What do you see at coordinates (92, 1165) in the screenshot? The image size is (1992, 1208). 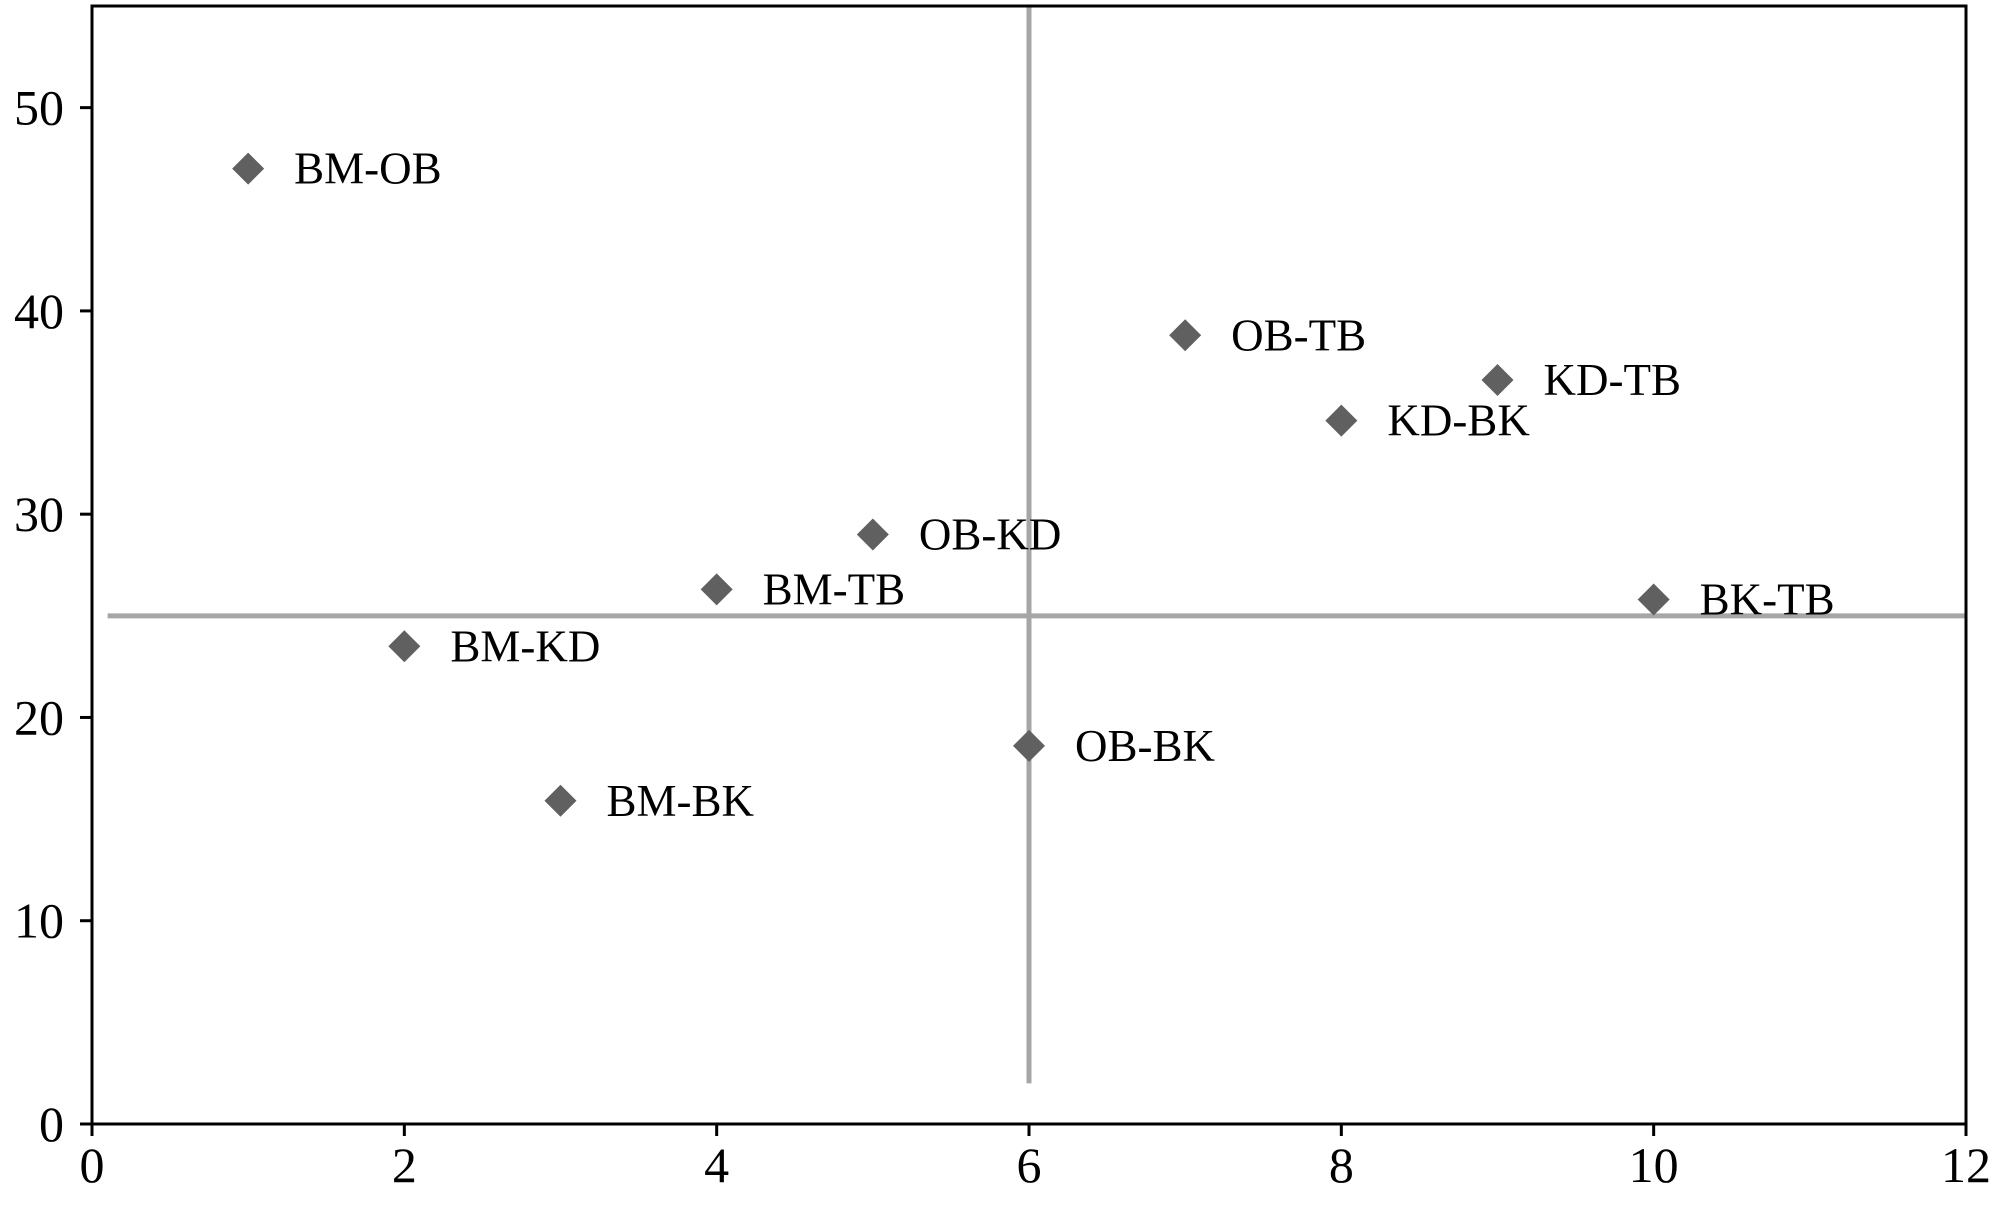 I see `x-tick-label: 0` at bounding box center [92, 1165].